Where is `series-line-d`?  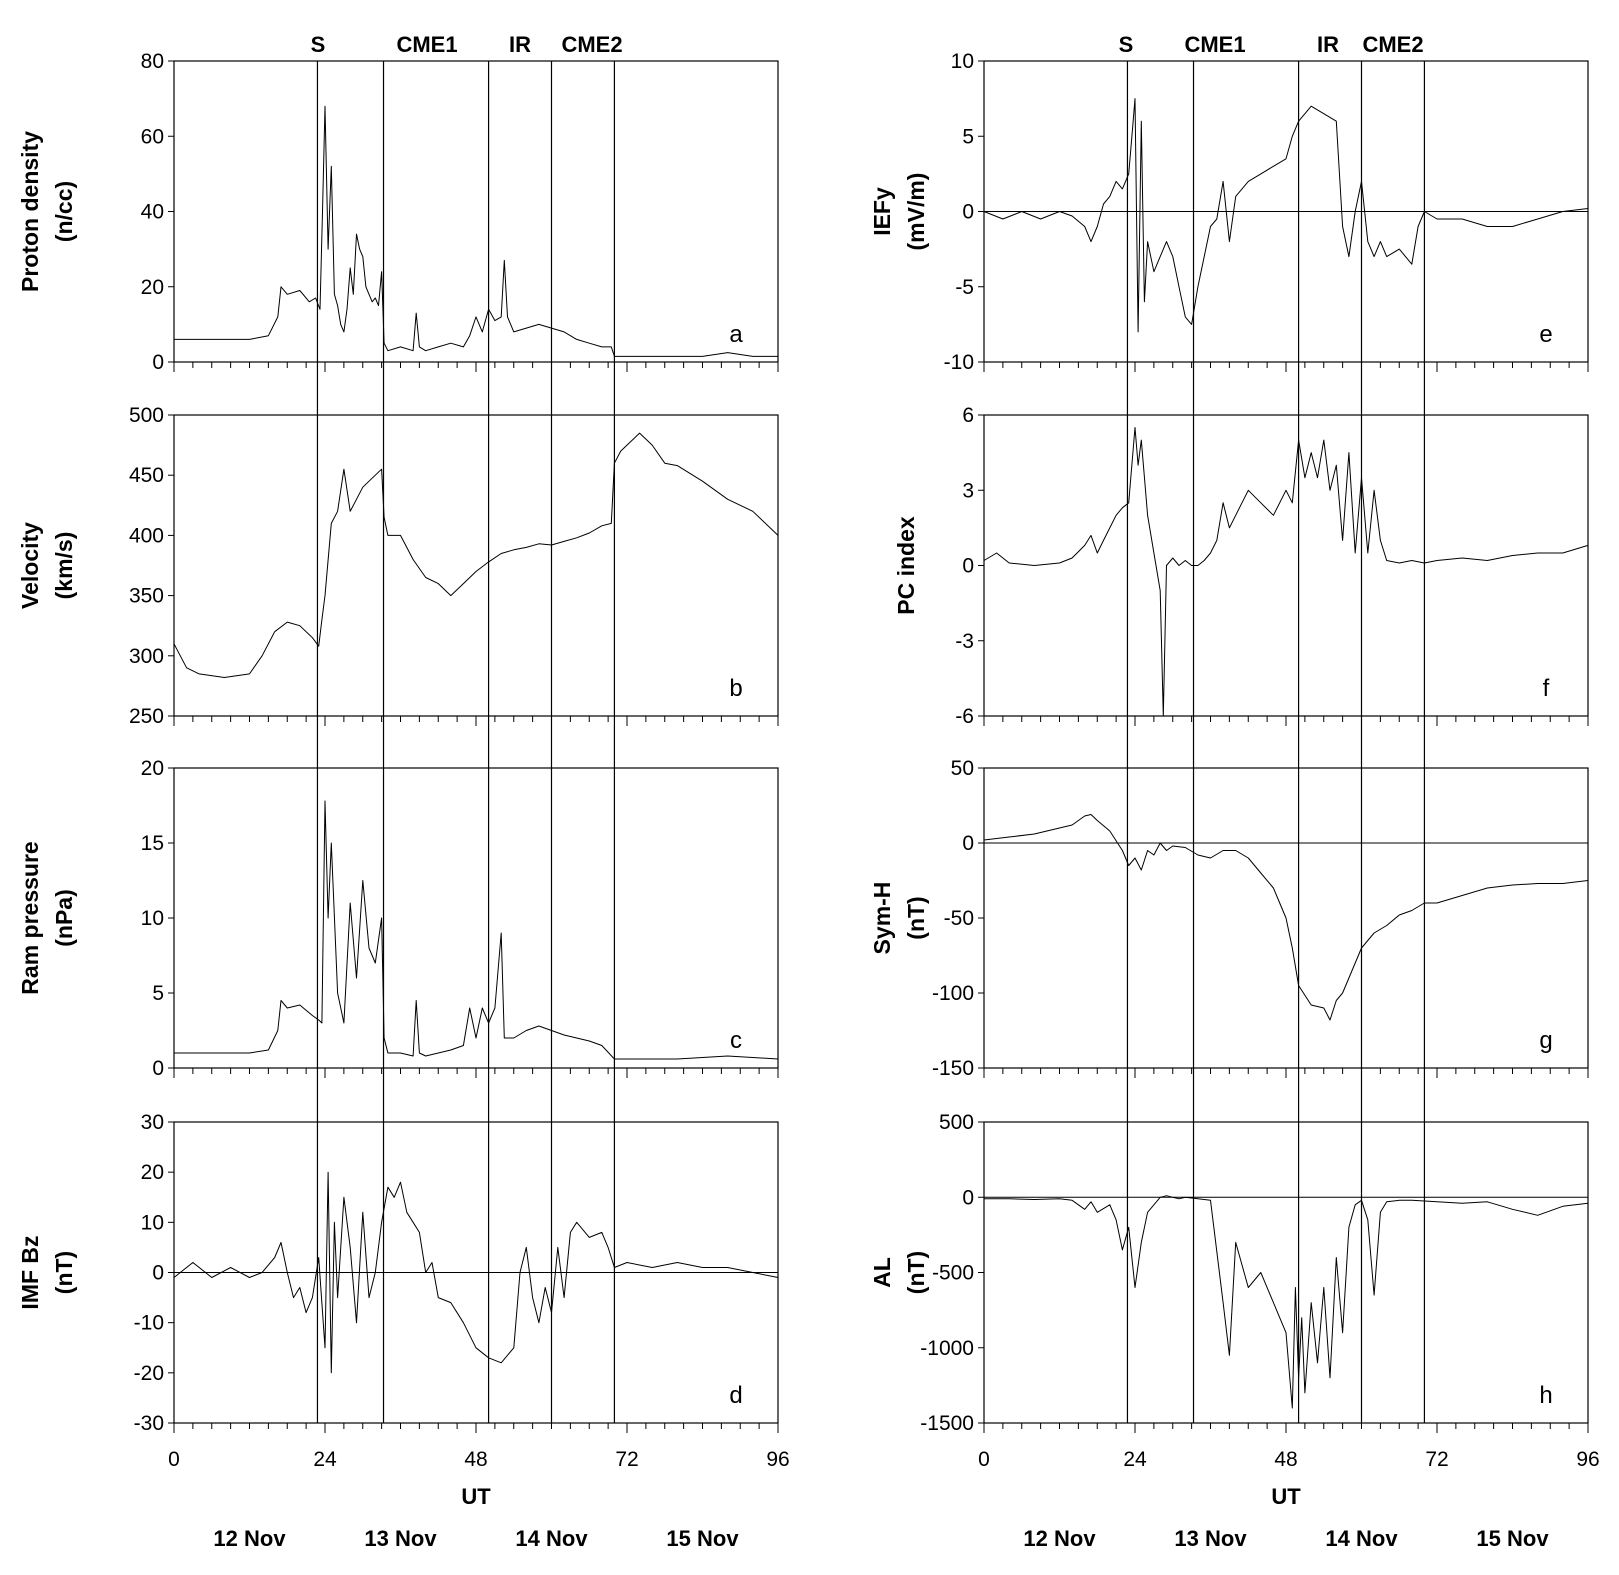 series-line-d is located at coordinates (476, 1272).